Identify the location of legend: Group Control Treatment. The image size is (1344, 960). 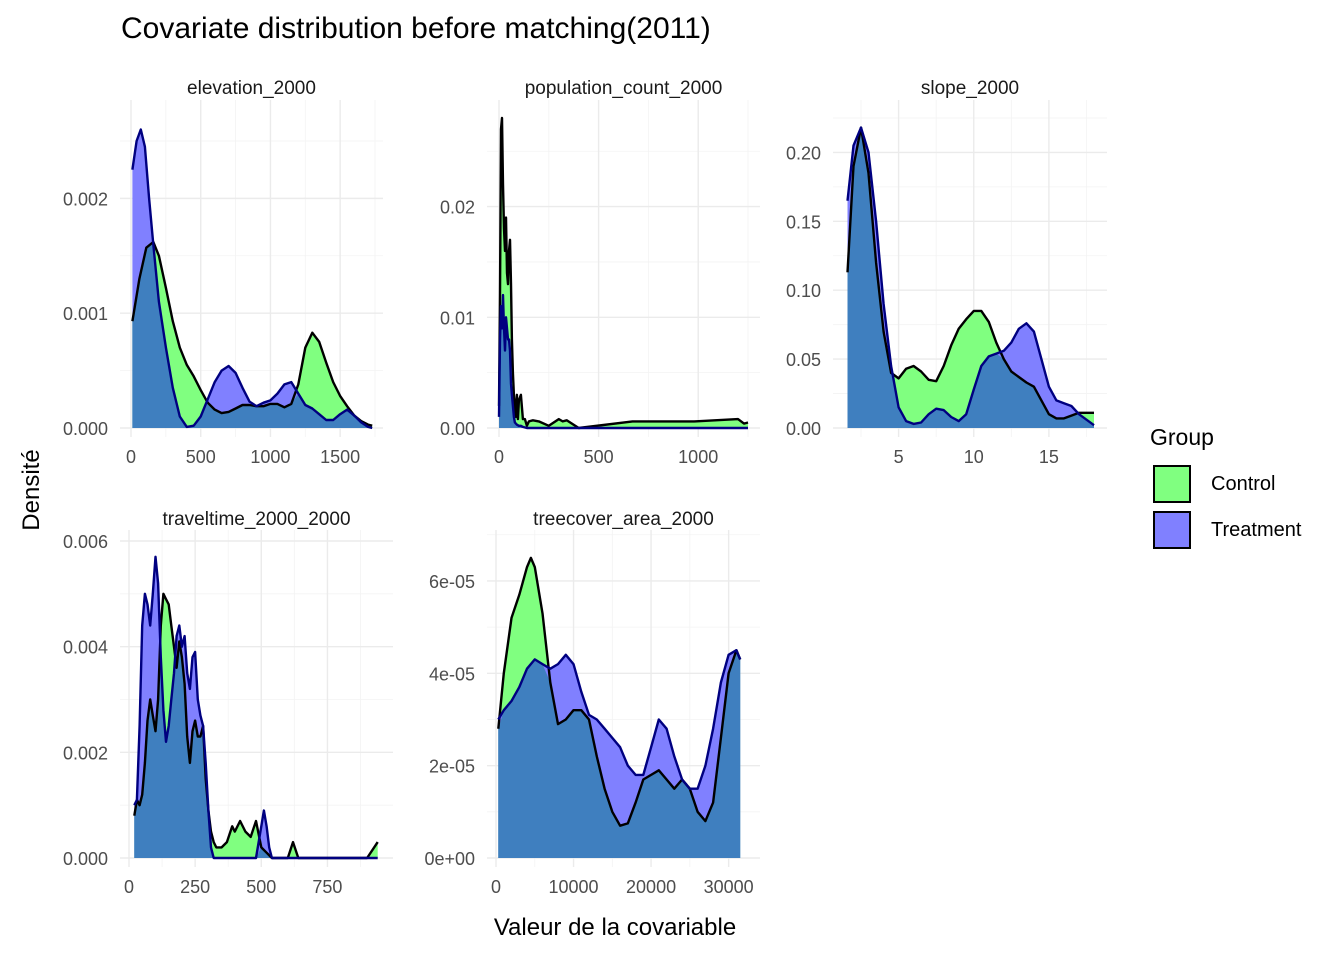
(1225, 488).